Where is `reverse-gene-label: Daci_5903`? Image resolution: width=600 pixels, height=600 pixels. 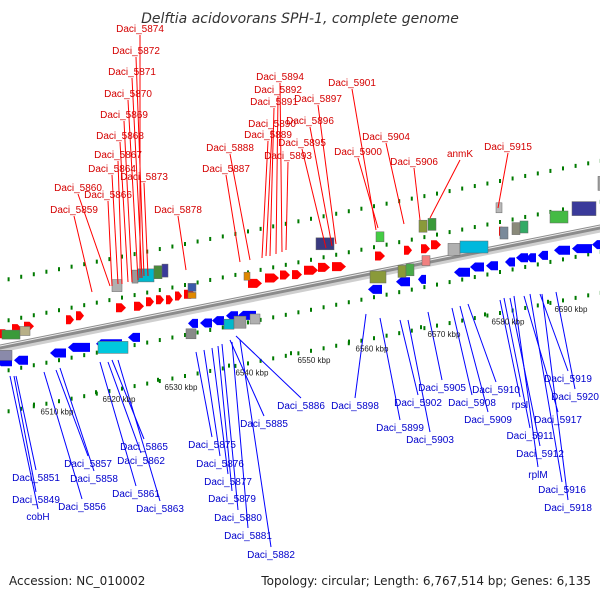
reverse-gene-label: Daci_5903 is located at coordinates (430, 440).